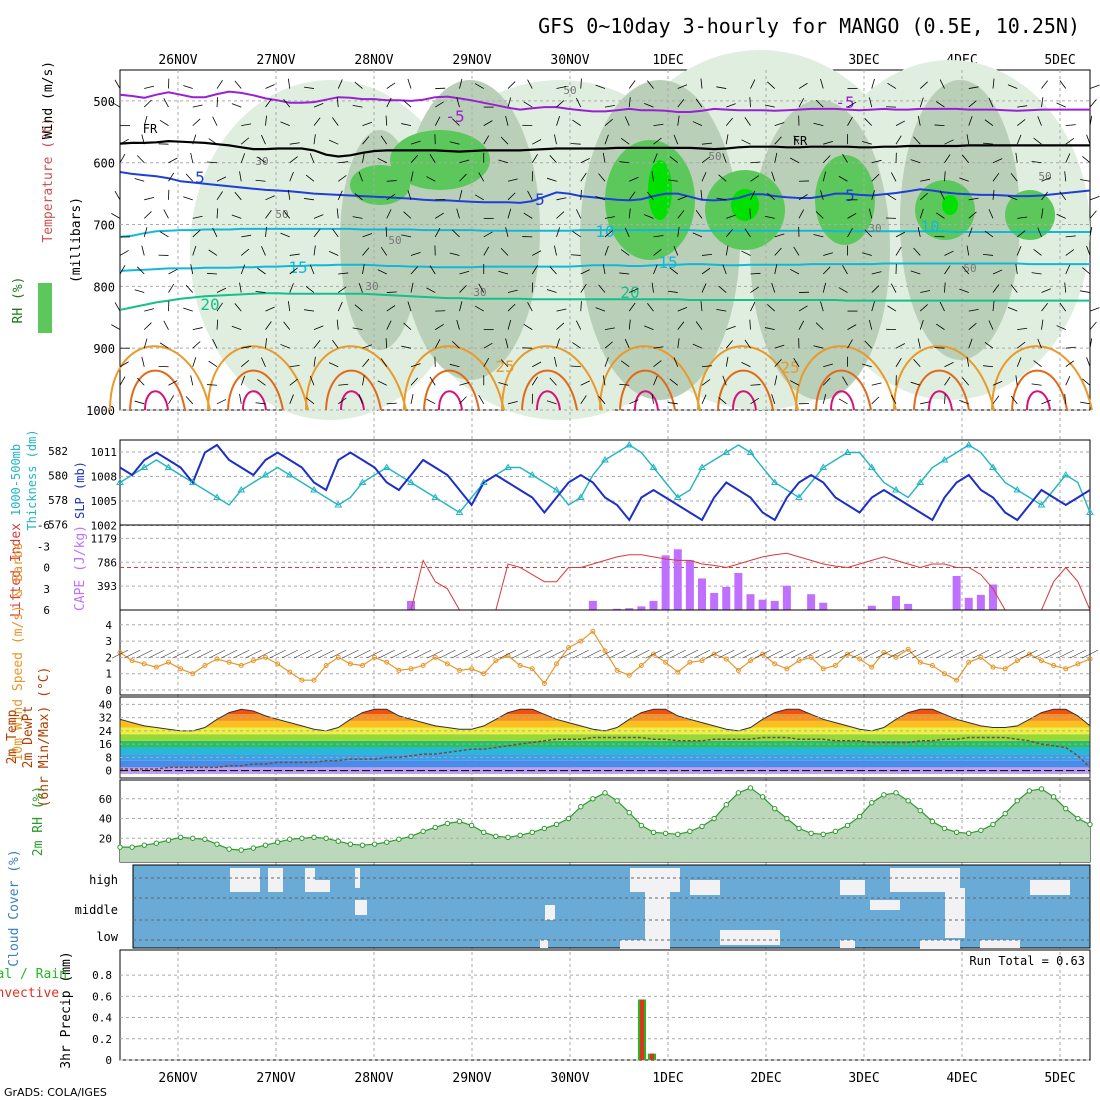  Describe the element at coordinates (33, 974) in the screenshot. I see `axis-label-precip-total: Total / Rain` at that location.